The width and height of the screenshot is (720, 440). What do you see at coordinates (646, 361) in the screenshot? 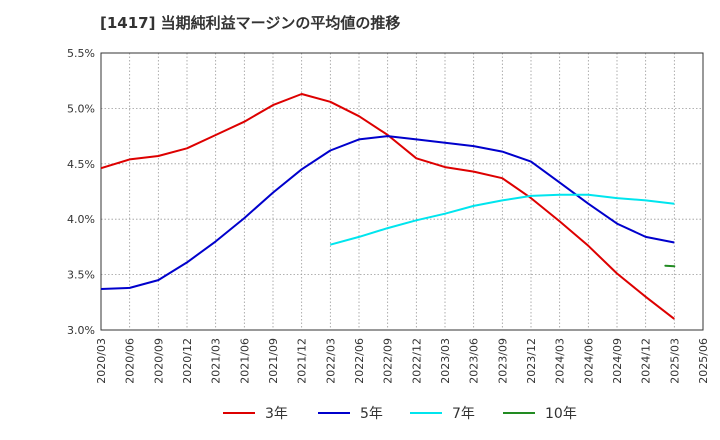
I see `x-tick-label: 2024/12` at bounding box center [646, 361].